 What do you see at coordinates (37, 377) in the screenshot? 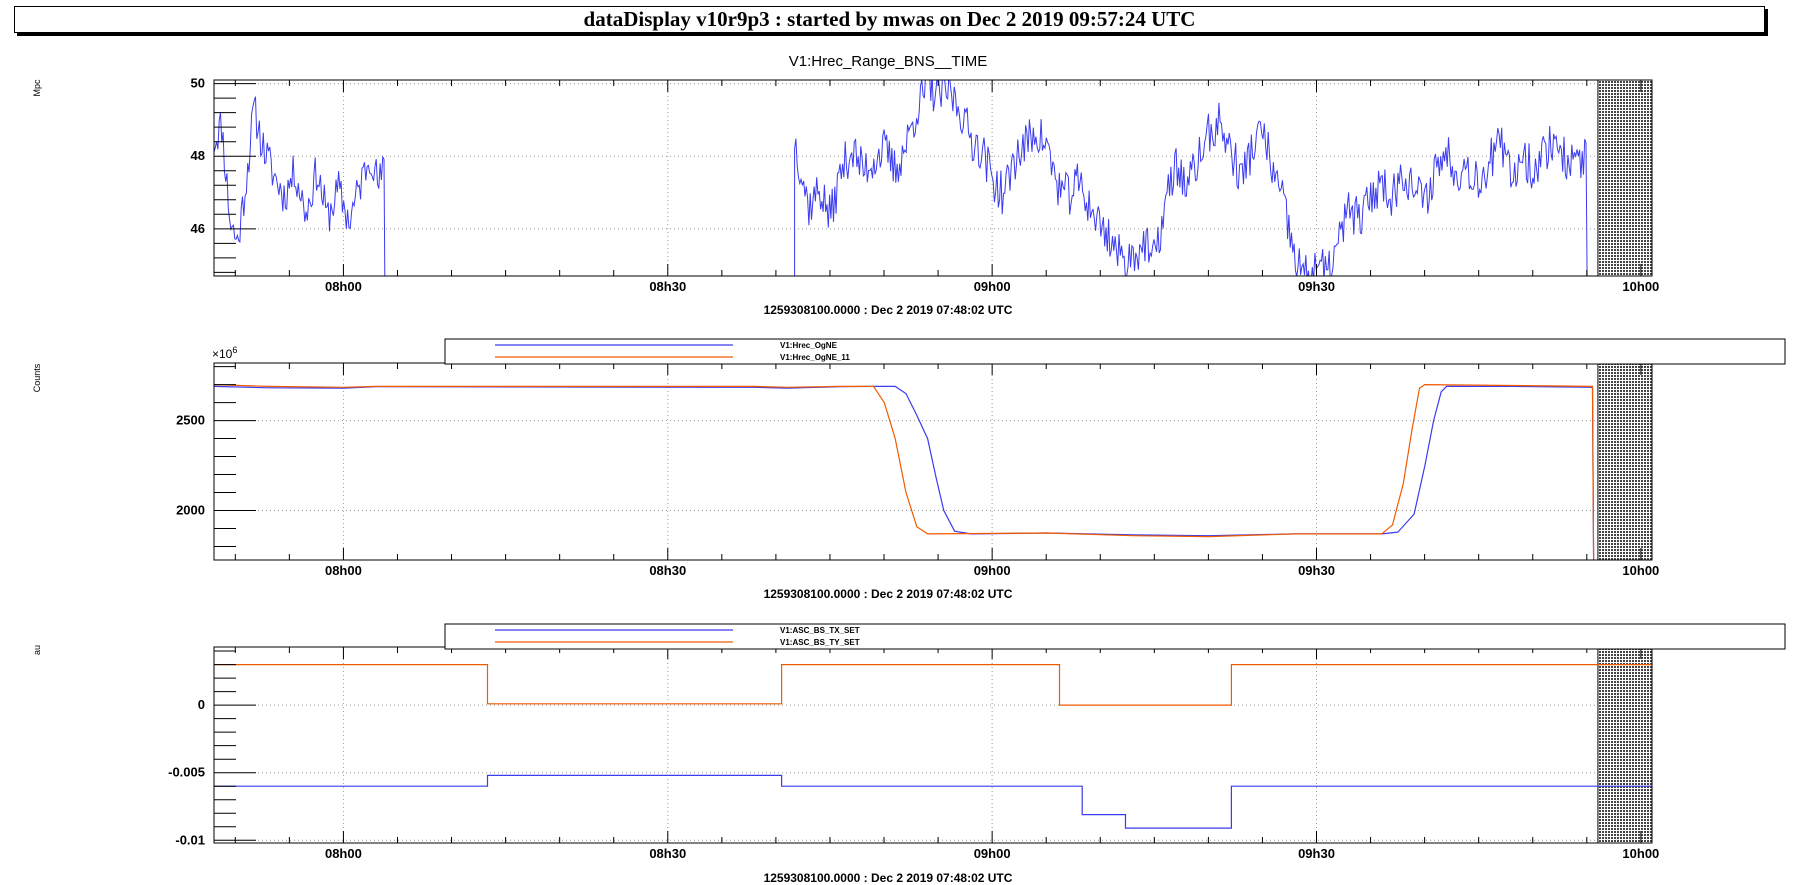
I see `y-axis-label: Counts` at bounding box center [37, 377].